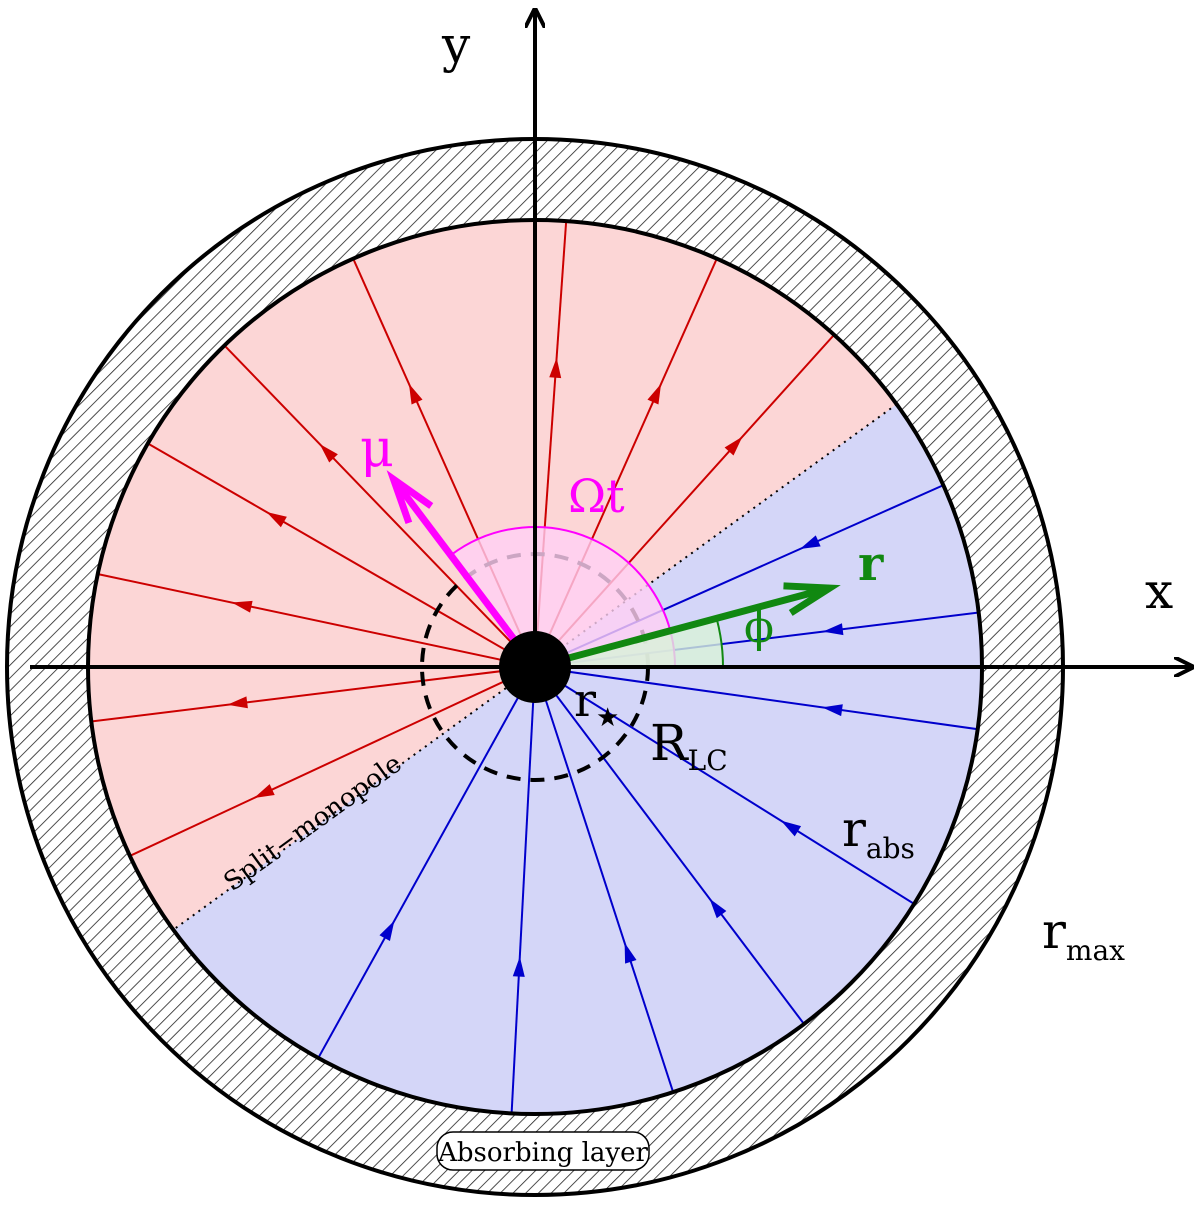 This screenshot has width=1200, height=1205. I want to click on absorbing-layer-box, so click(543, 1151).